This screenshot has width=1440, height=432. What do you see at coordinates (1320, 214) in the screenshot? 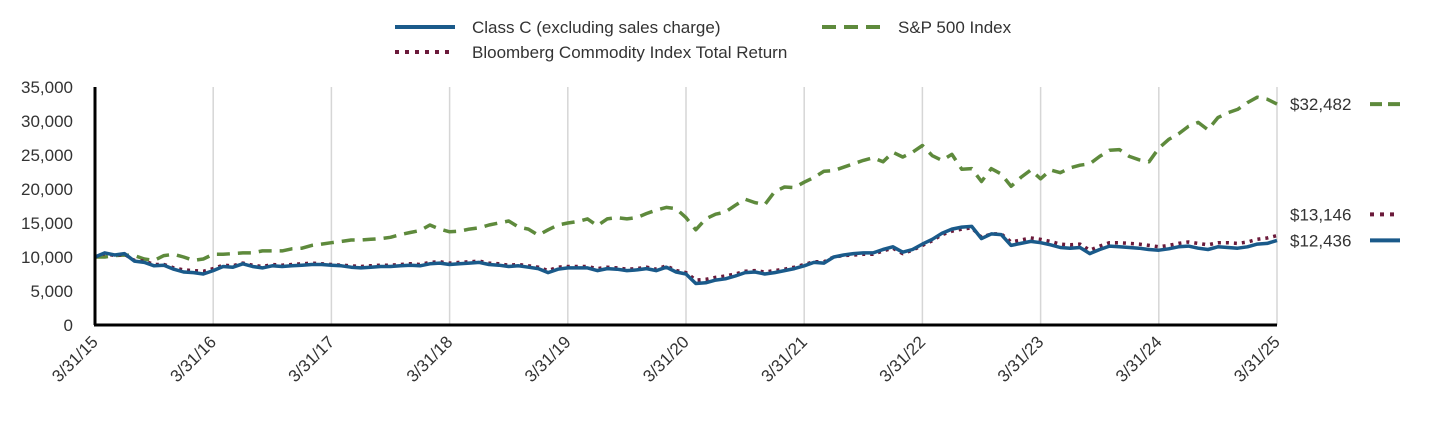
I see `end-label-bcom: $13,146` at bounding box center [1320, 214].